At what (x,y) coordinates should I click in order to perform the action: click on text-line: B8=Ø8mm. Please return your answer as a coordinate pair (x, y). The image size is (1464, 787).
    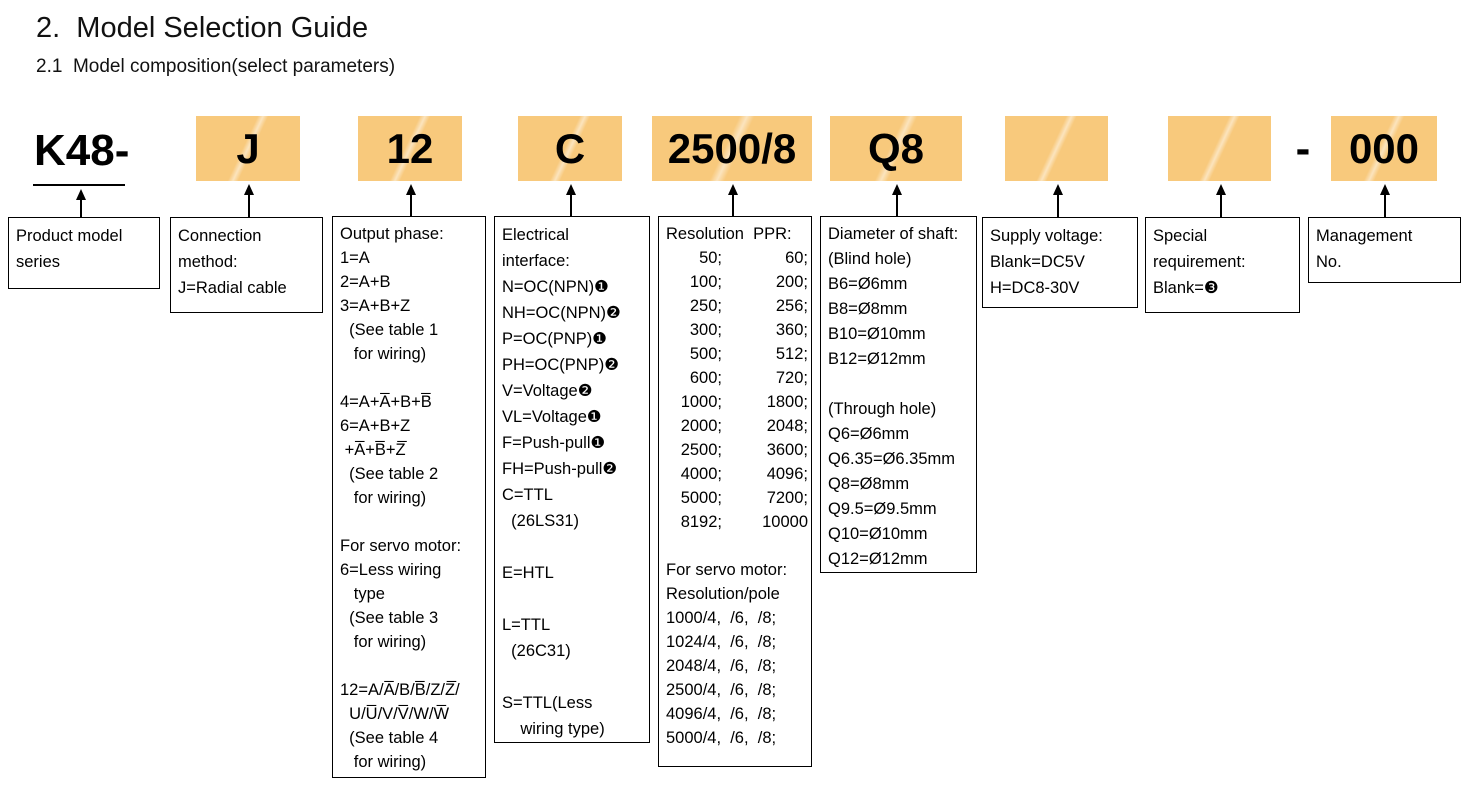
    Looking at the image, I should click on (868, 309).